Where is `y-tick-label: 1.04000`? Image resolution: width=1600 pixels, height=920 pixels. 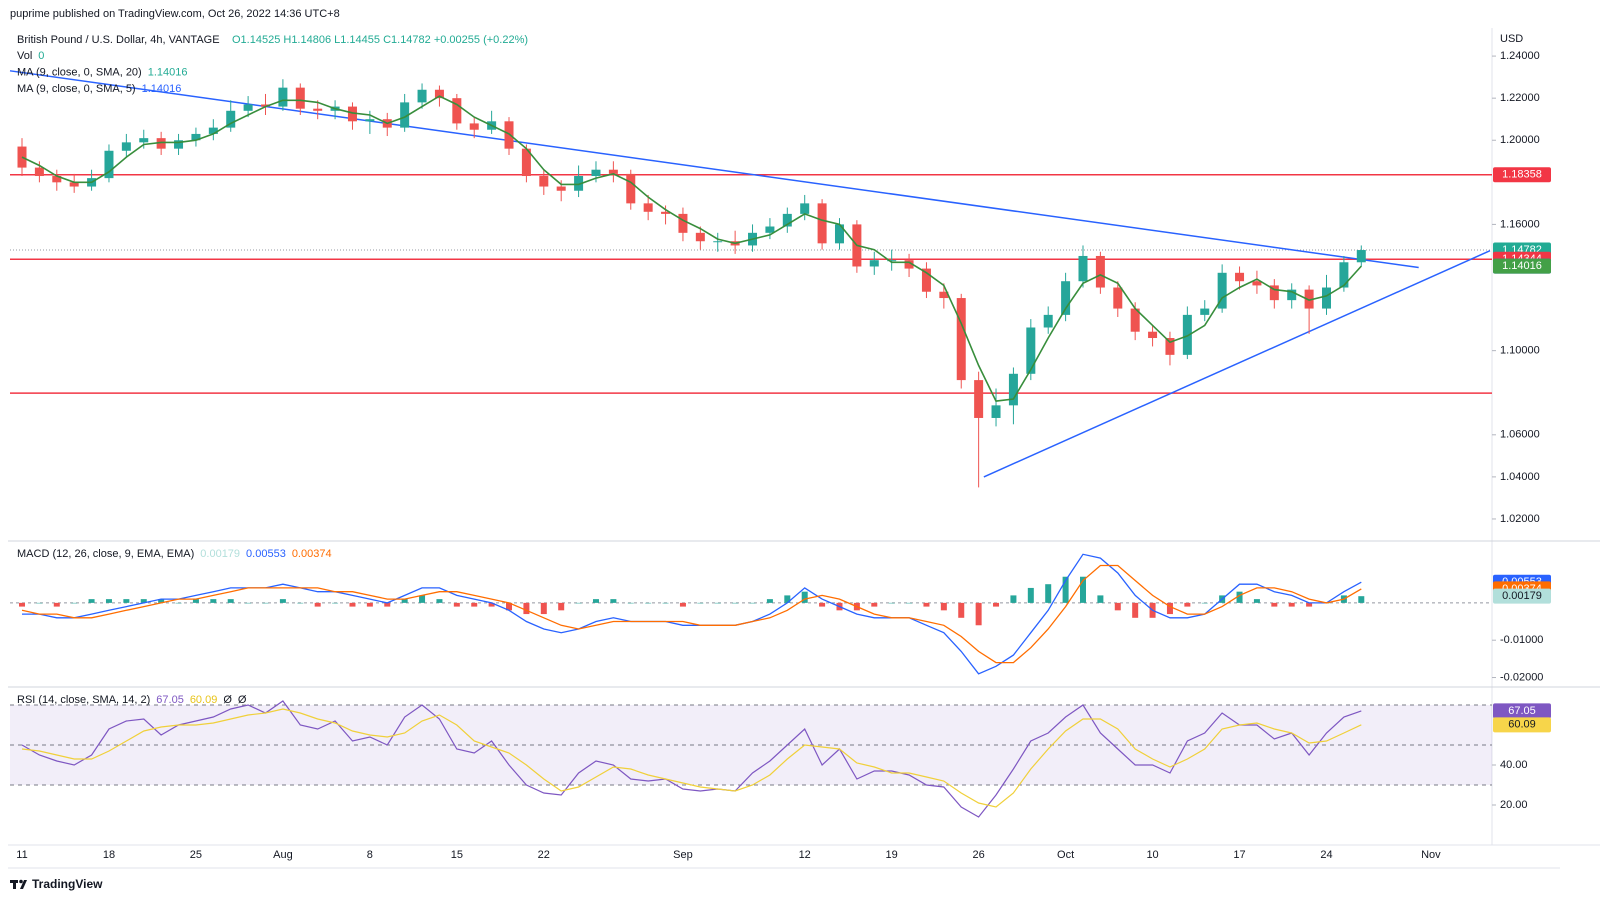 y-tick-label: 1.04000 is located at coordinates (1520, 477).